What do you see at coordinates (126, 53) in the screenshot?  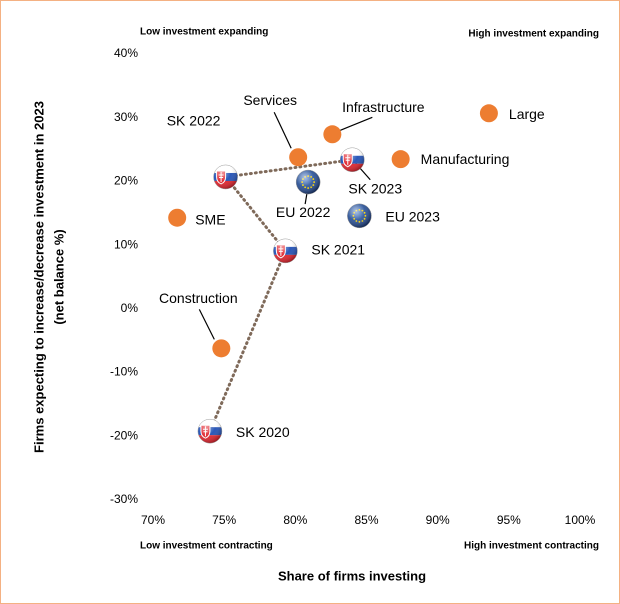 I see `y-tick-label: 40%` at bounding box center [126, 53].